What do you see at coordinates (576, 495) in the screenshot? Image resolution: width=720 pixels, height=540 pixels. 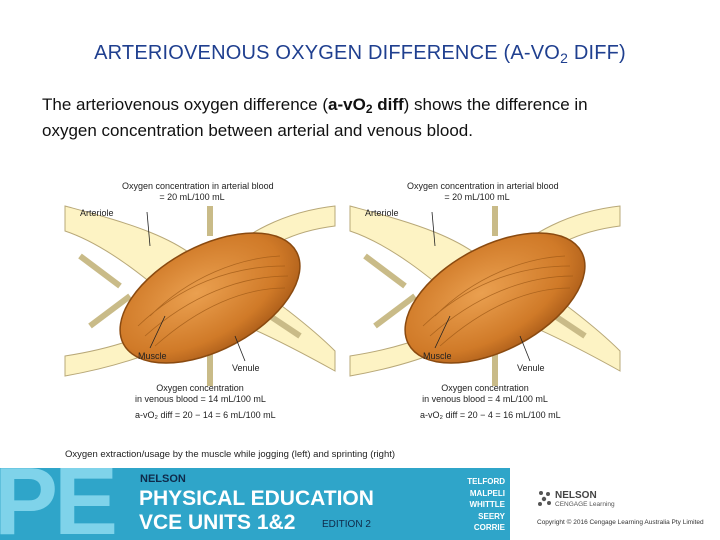 I see `logo-name: NELSON` at bounding box center [576, 495].